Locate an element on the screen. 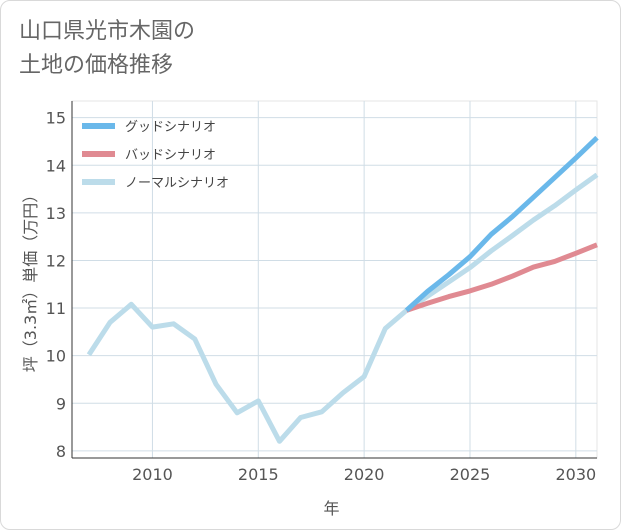 The width and height of the screenshot is (621, 530). y-tick-label: 13 is located at coordinates (56, 213).